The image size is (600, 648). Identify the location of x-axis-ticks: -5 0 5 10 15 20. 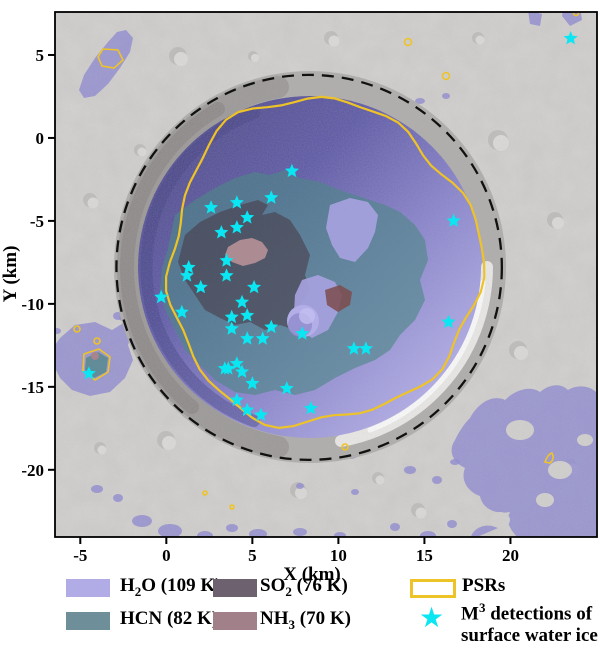
(296, 551).